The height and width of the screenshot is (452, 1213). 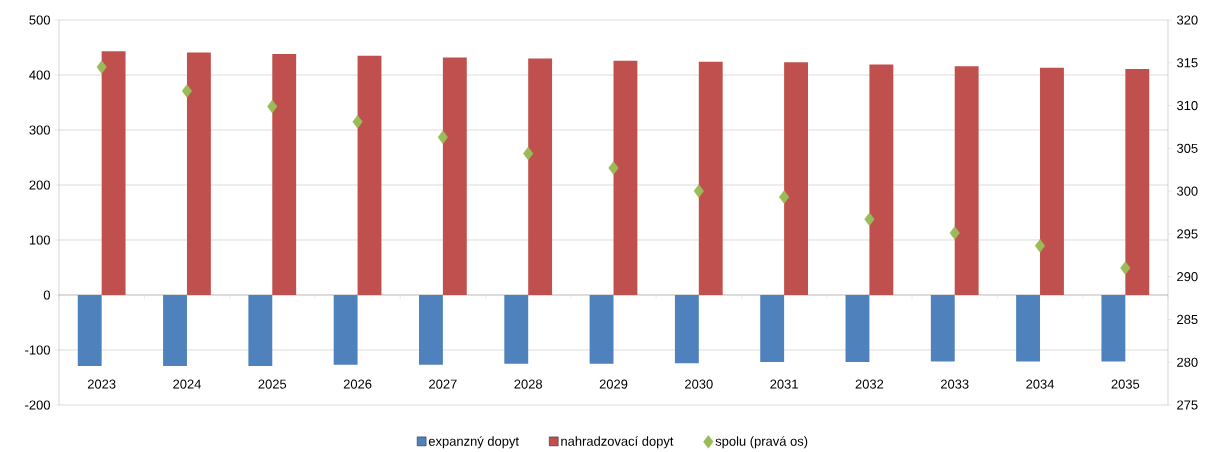 What do you see at coordinates (37, 350) in the screenshot?
I see `y-tick-label: -100` at bounding box center [37, 350].